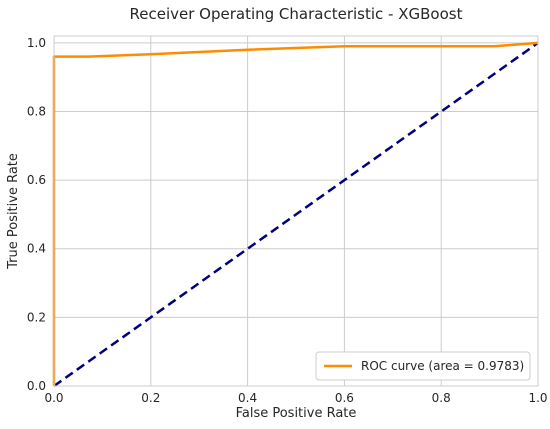 Image resolution: width=550 pixels, height=429 pixels. I want to click on y-tick-label: 0.6, so click(36, 180).